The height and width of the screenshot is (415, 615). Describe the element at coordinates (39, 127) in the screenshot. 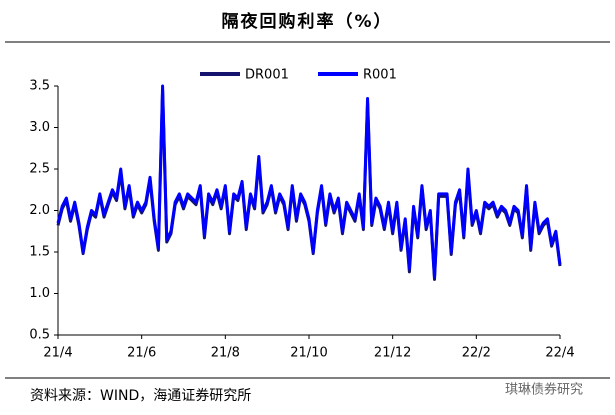

I see `y-tick-label: 3.0` at that location.